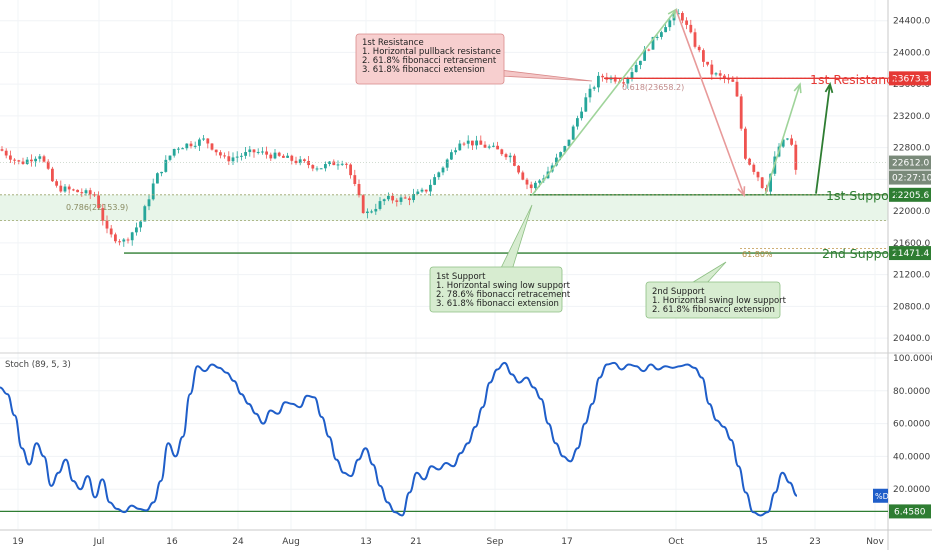 Image resolution: width=932 pixels, height=554 pixels. What do you see at coordinates (829, 87) in the screenshot?
I see `resistance-target-arrow-head` at bounding box center [829, 87].